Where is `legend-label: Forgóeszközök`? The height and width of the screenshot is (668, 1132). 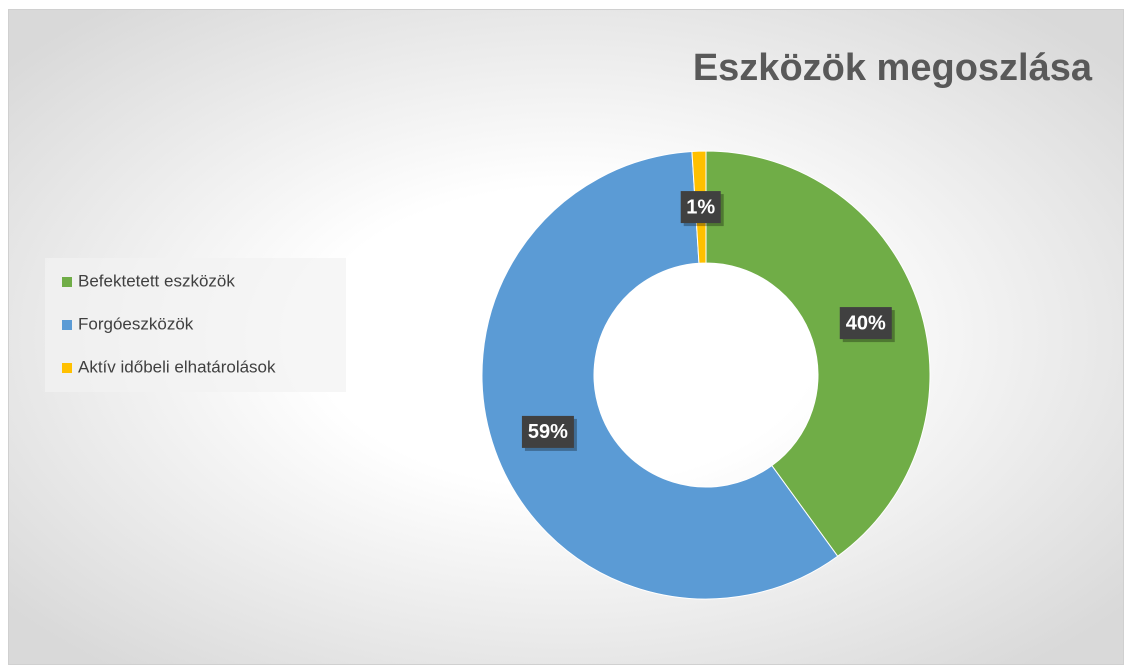 legend-label: Forgóeszközök is located at coordinates (136, 323).